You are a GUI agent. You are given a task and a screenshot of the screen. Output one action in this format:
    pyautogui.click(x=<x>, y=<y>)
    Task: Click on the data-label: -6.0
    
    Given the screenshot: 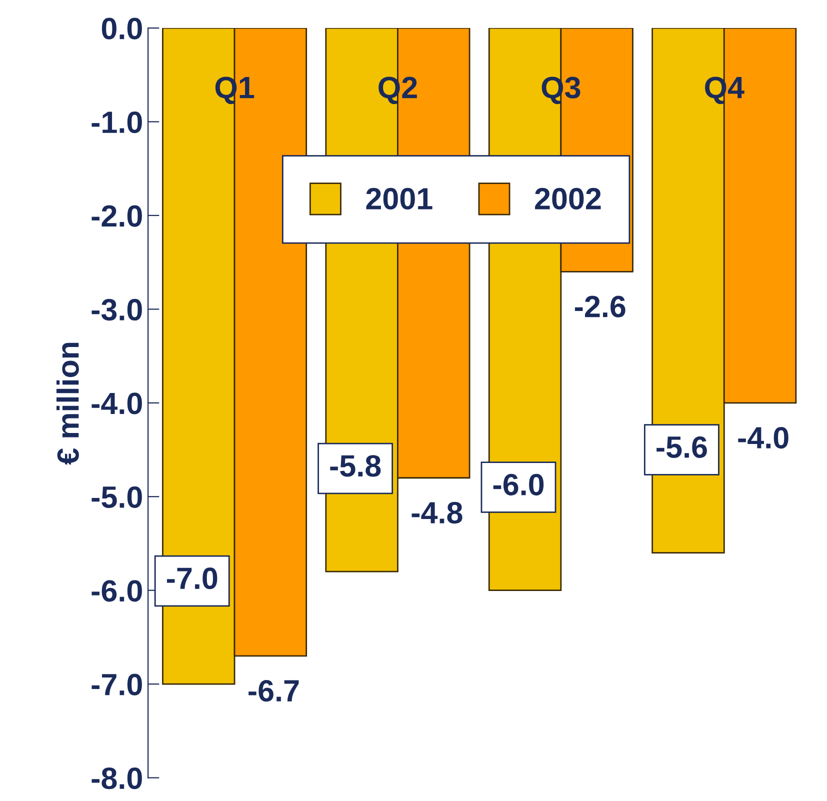 What is the action you would take?
    pyautogui.click(x=518, y=485)
    